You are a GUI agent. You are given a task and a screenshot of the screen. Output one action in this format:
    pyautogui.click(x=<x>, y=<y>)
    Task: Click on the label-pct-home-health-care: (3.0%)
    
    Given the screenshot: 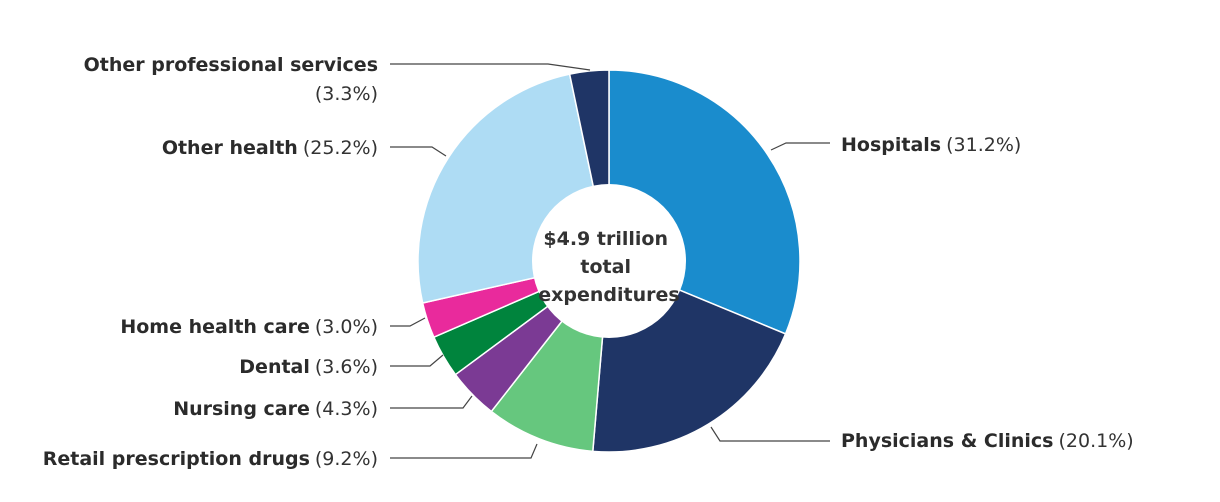 What is the action you would take?
    pyautogui.click(x=346, y=327)
    